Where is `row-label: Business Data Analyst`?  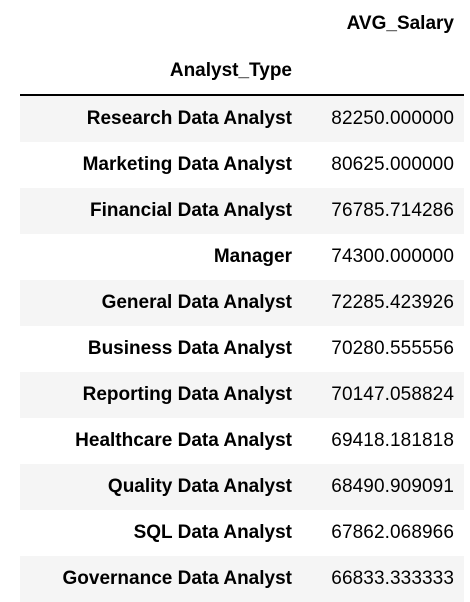
row-label: Business Data Analyst is located at coordinates (189, 348).